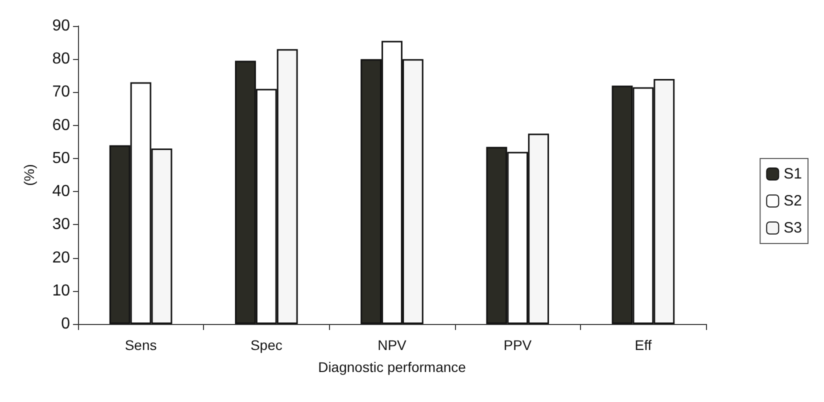  Describe the element at coordinates (29, 175) in the screenshot. I see `y-axis-title: (%)` at that location.